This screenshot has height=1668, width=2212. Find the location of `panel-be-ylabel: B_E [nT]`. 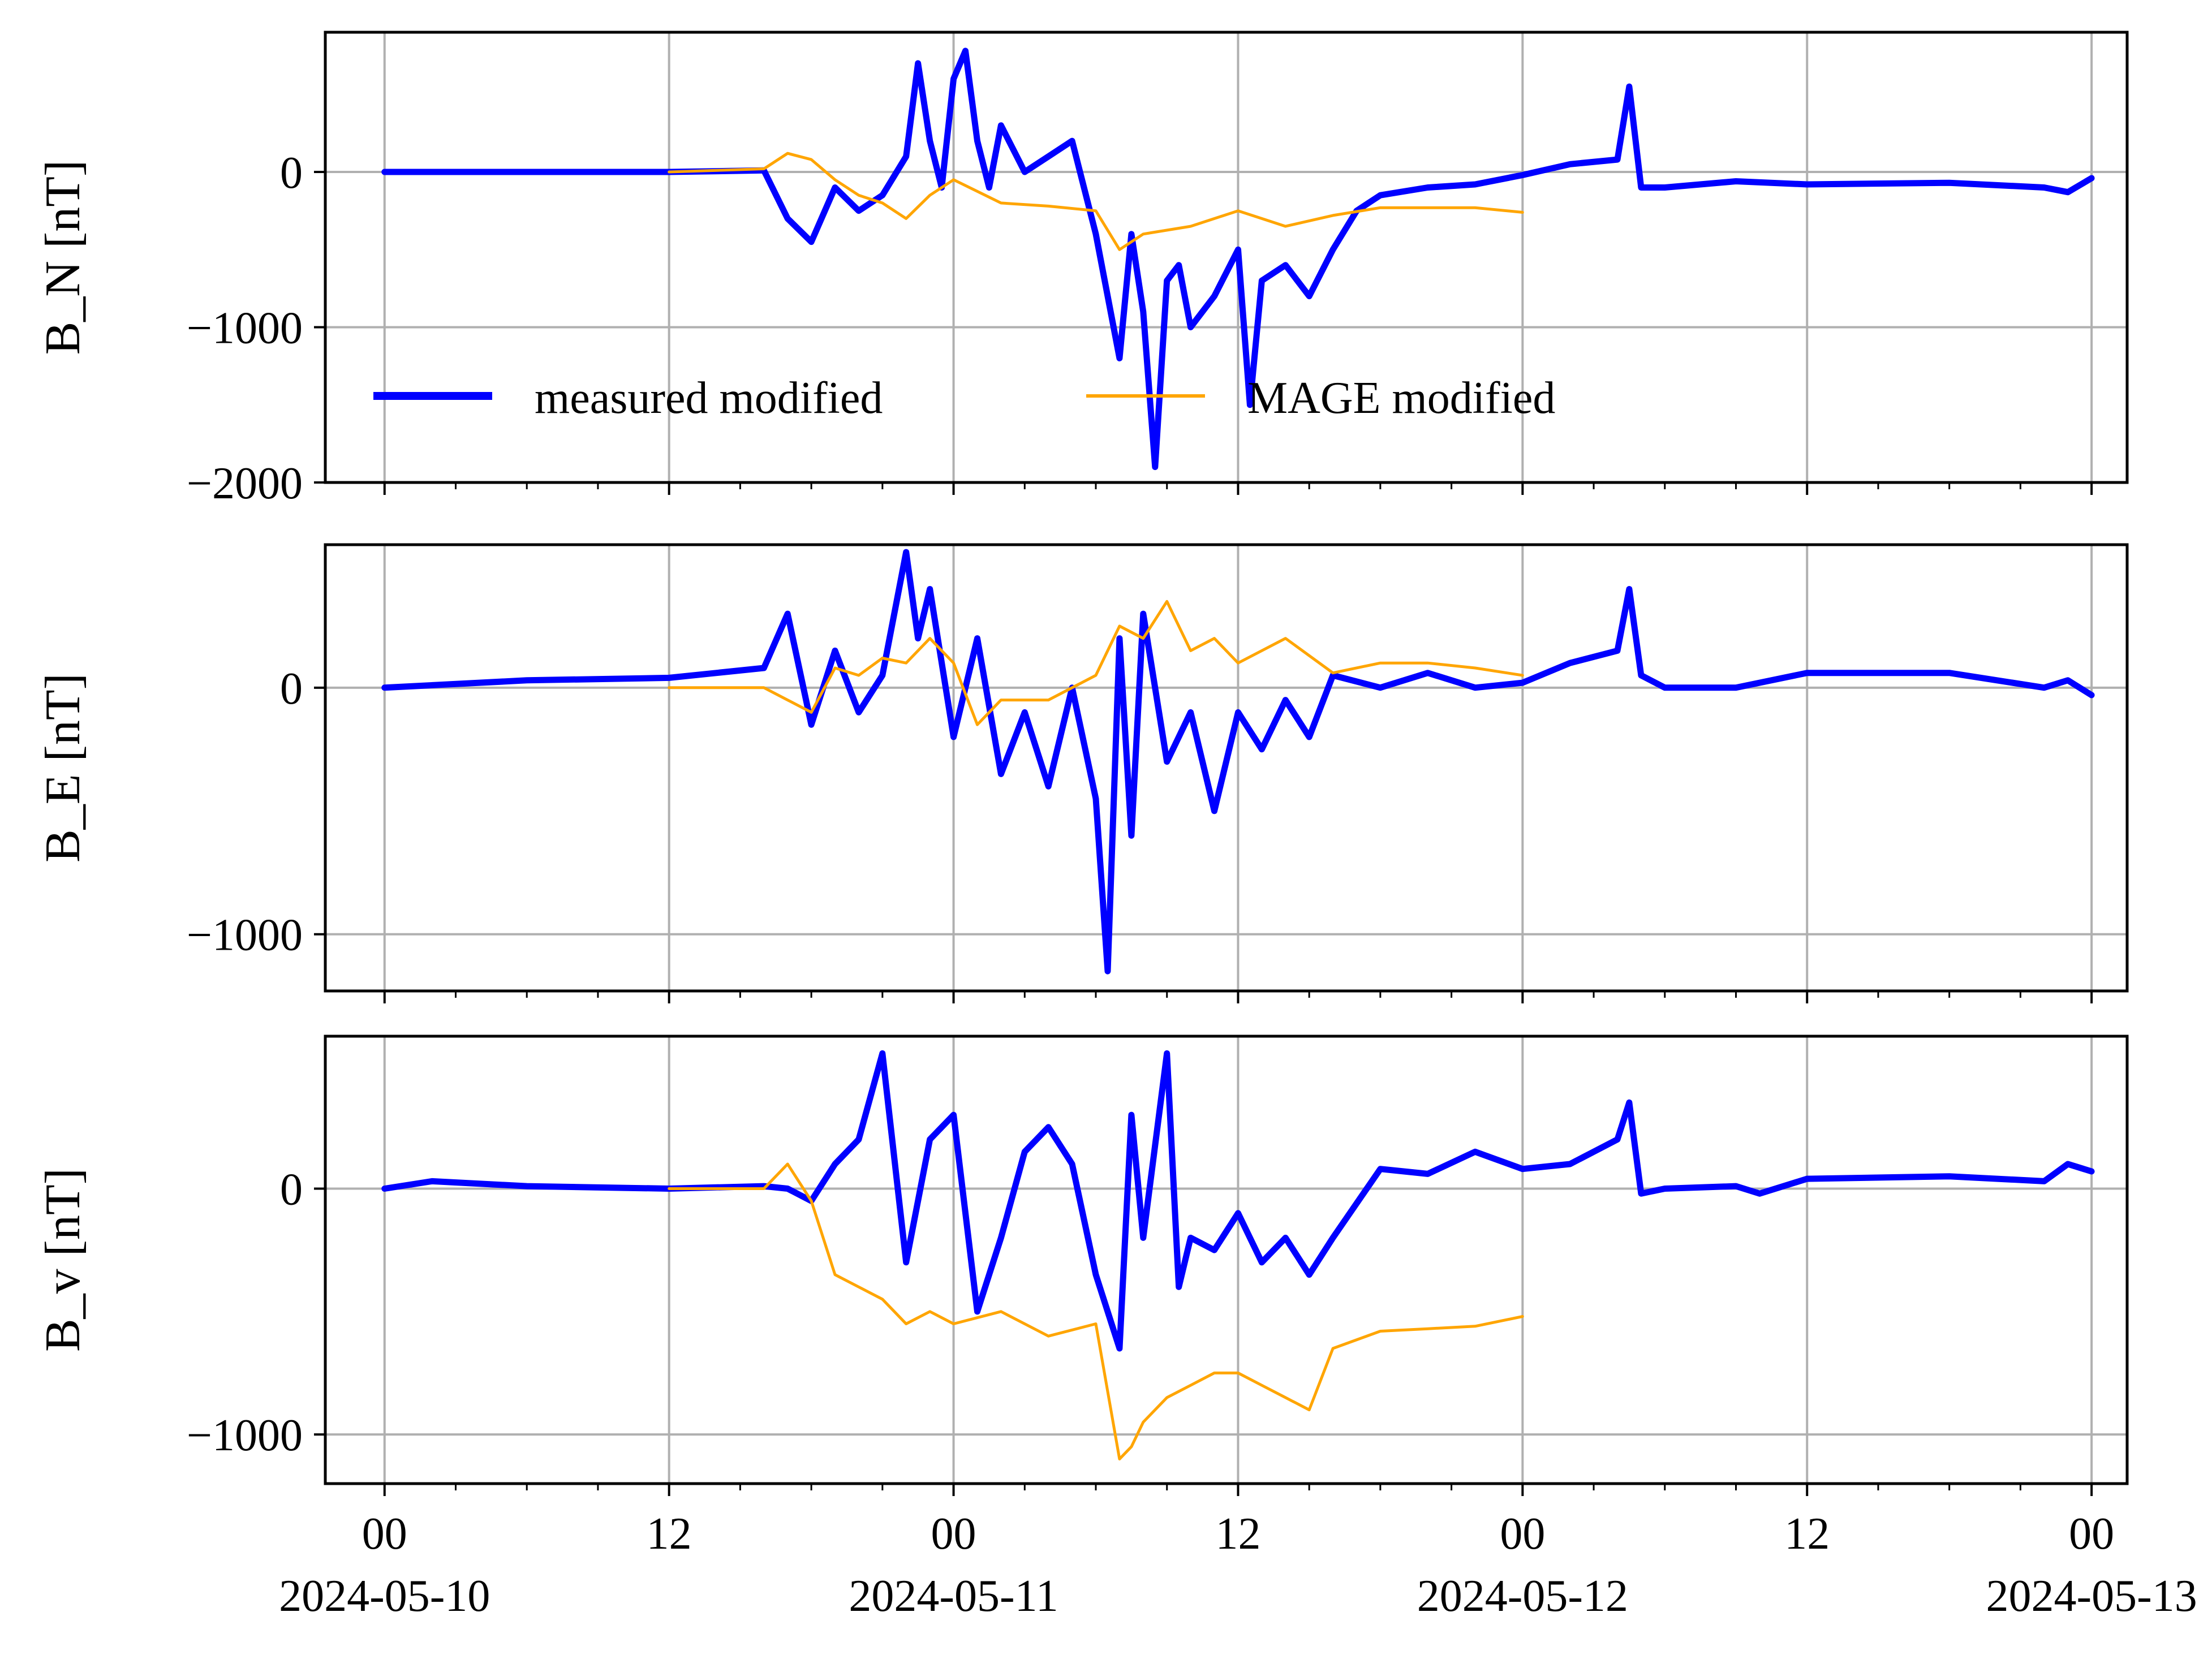

panel-be-ylabel: B_E [nT] is located at coordinates (63, 768).